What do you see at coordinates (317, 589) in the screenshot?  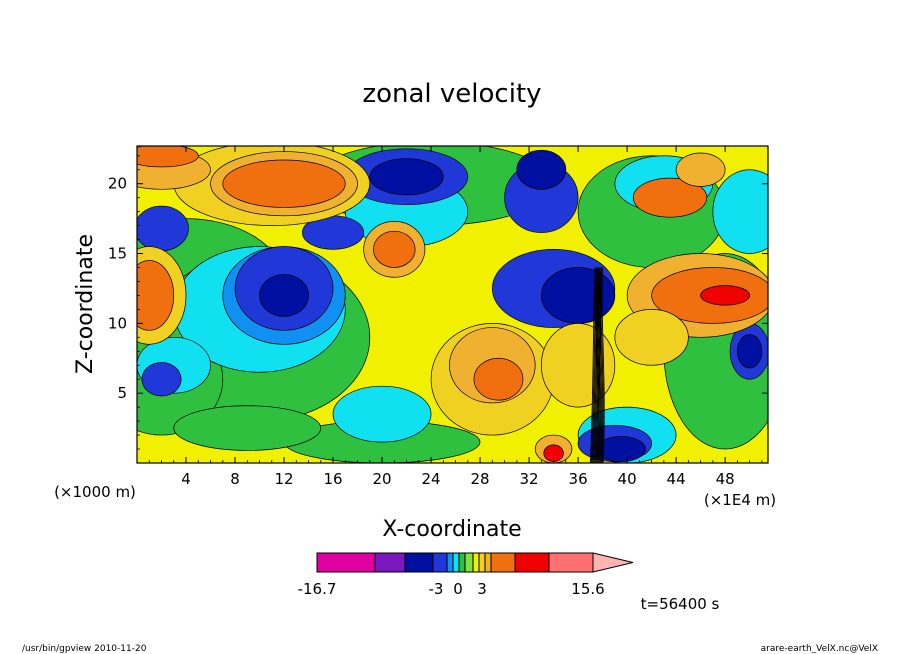 I see `colorbar-label-min: -16.7` at bounding box center [317, 589].